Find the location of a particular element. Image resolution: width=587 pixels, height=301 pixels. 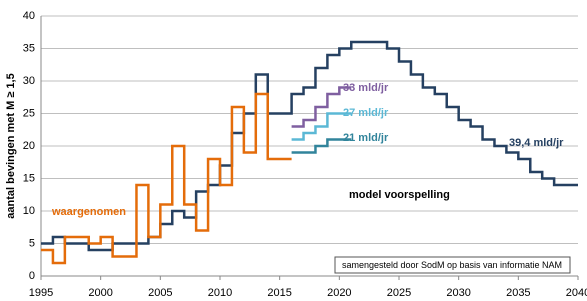

annotation: model voorspelling is located at coordinates (399, 195).